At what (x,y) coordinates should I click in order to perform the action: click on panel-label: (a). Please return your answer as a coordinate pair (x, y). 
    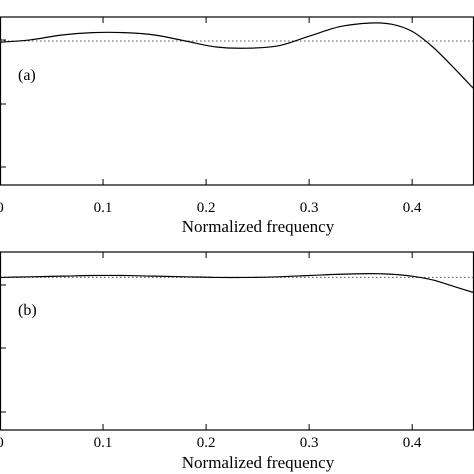
    Looking at the image, I should click on (27, 75).